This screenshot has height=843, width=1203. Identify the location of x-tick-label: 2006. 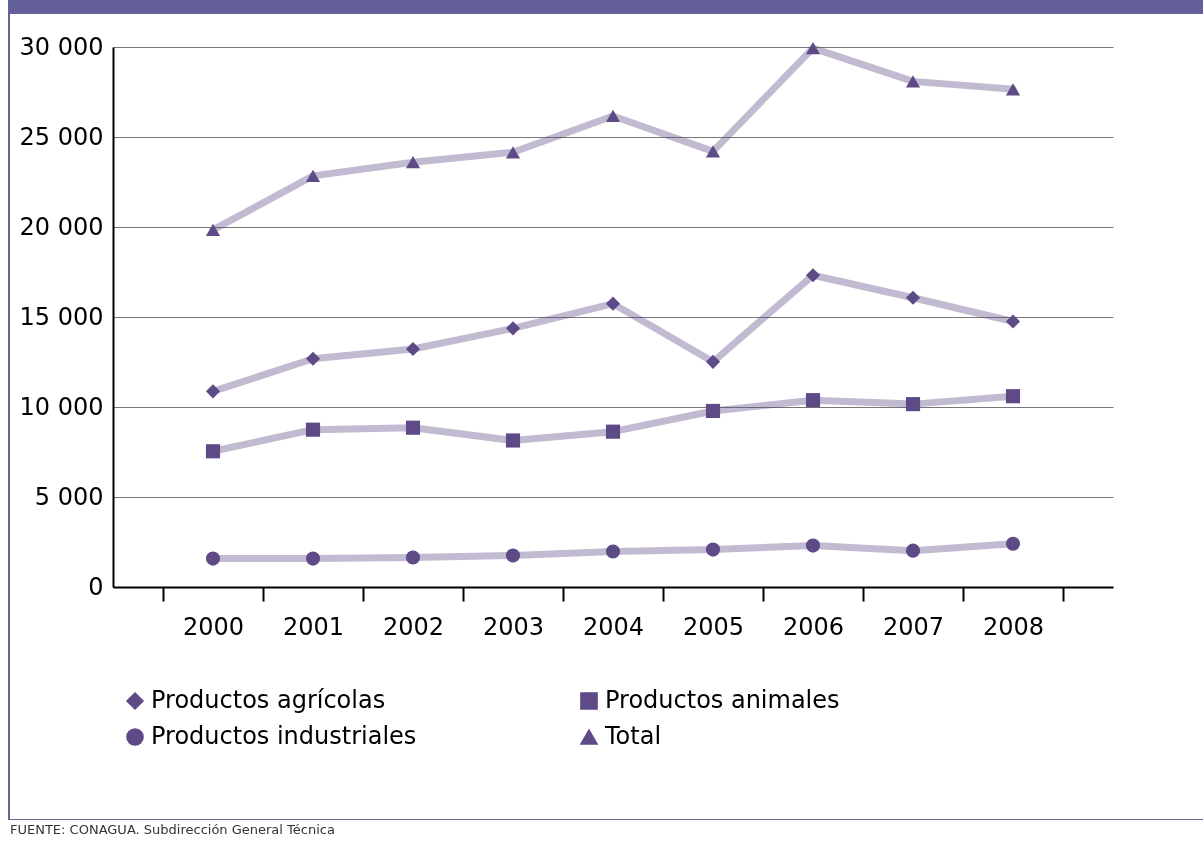
(813, 626).